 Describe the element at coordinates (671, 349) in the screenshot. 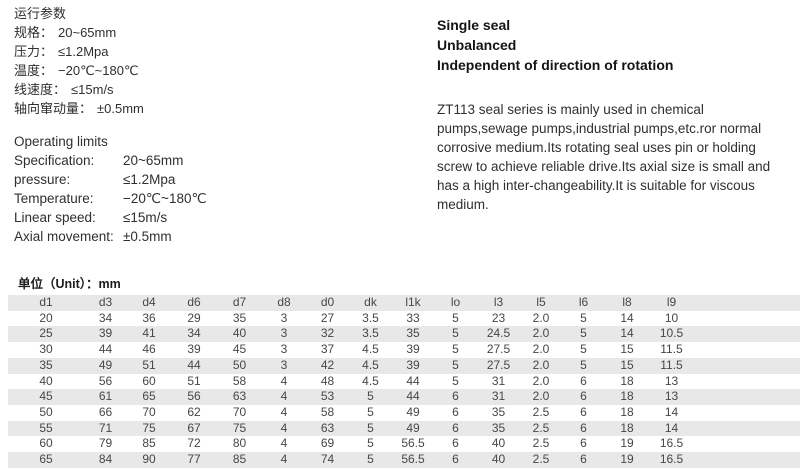

I see `table-cell: 11.5` at that location.